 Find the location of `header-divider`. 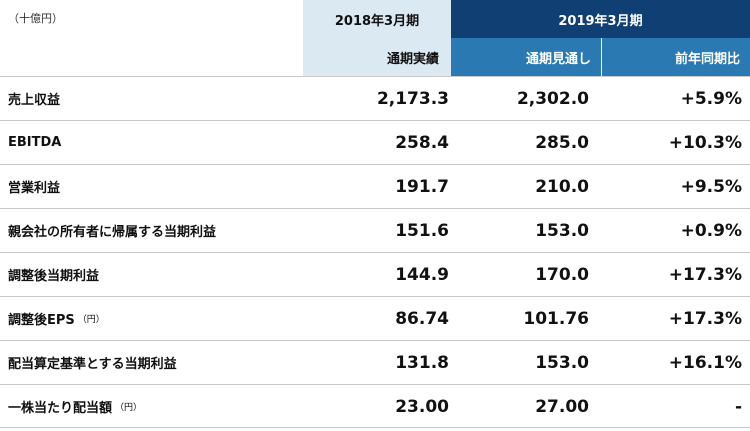

header-divider is located at coordinates (601, 57).